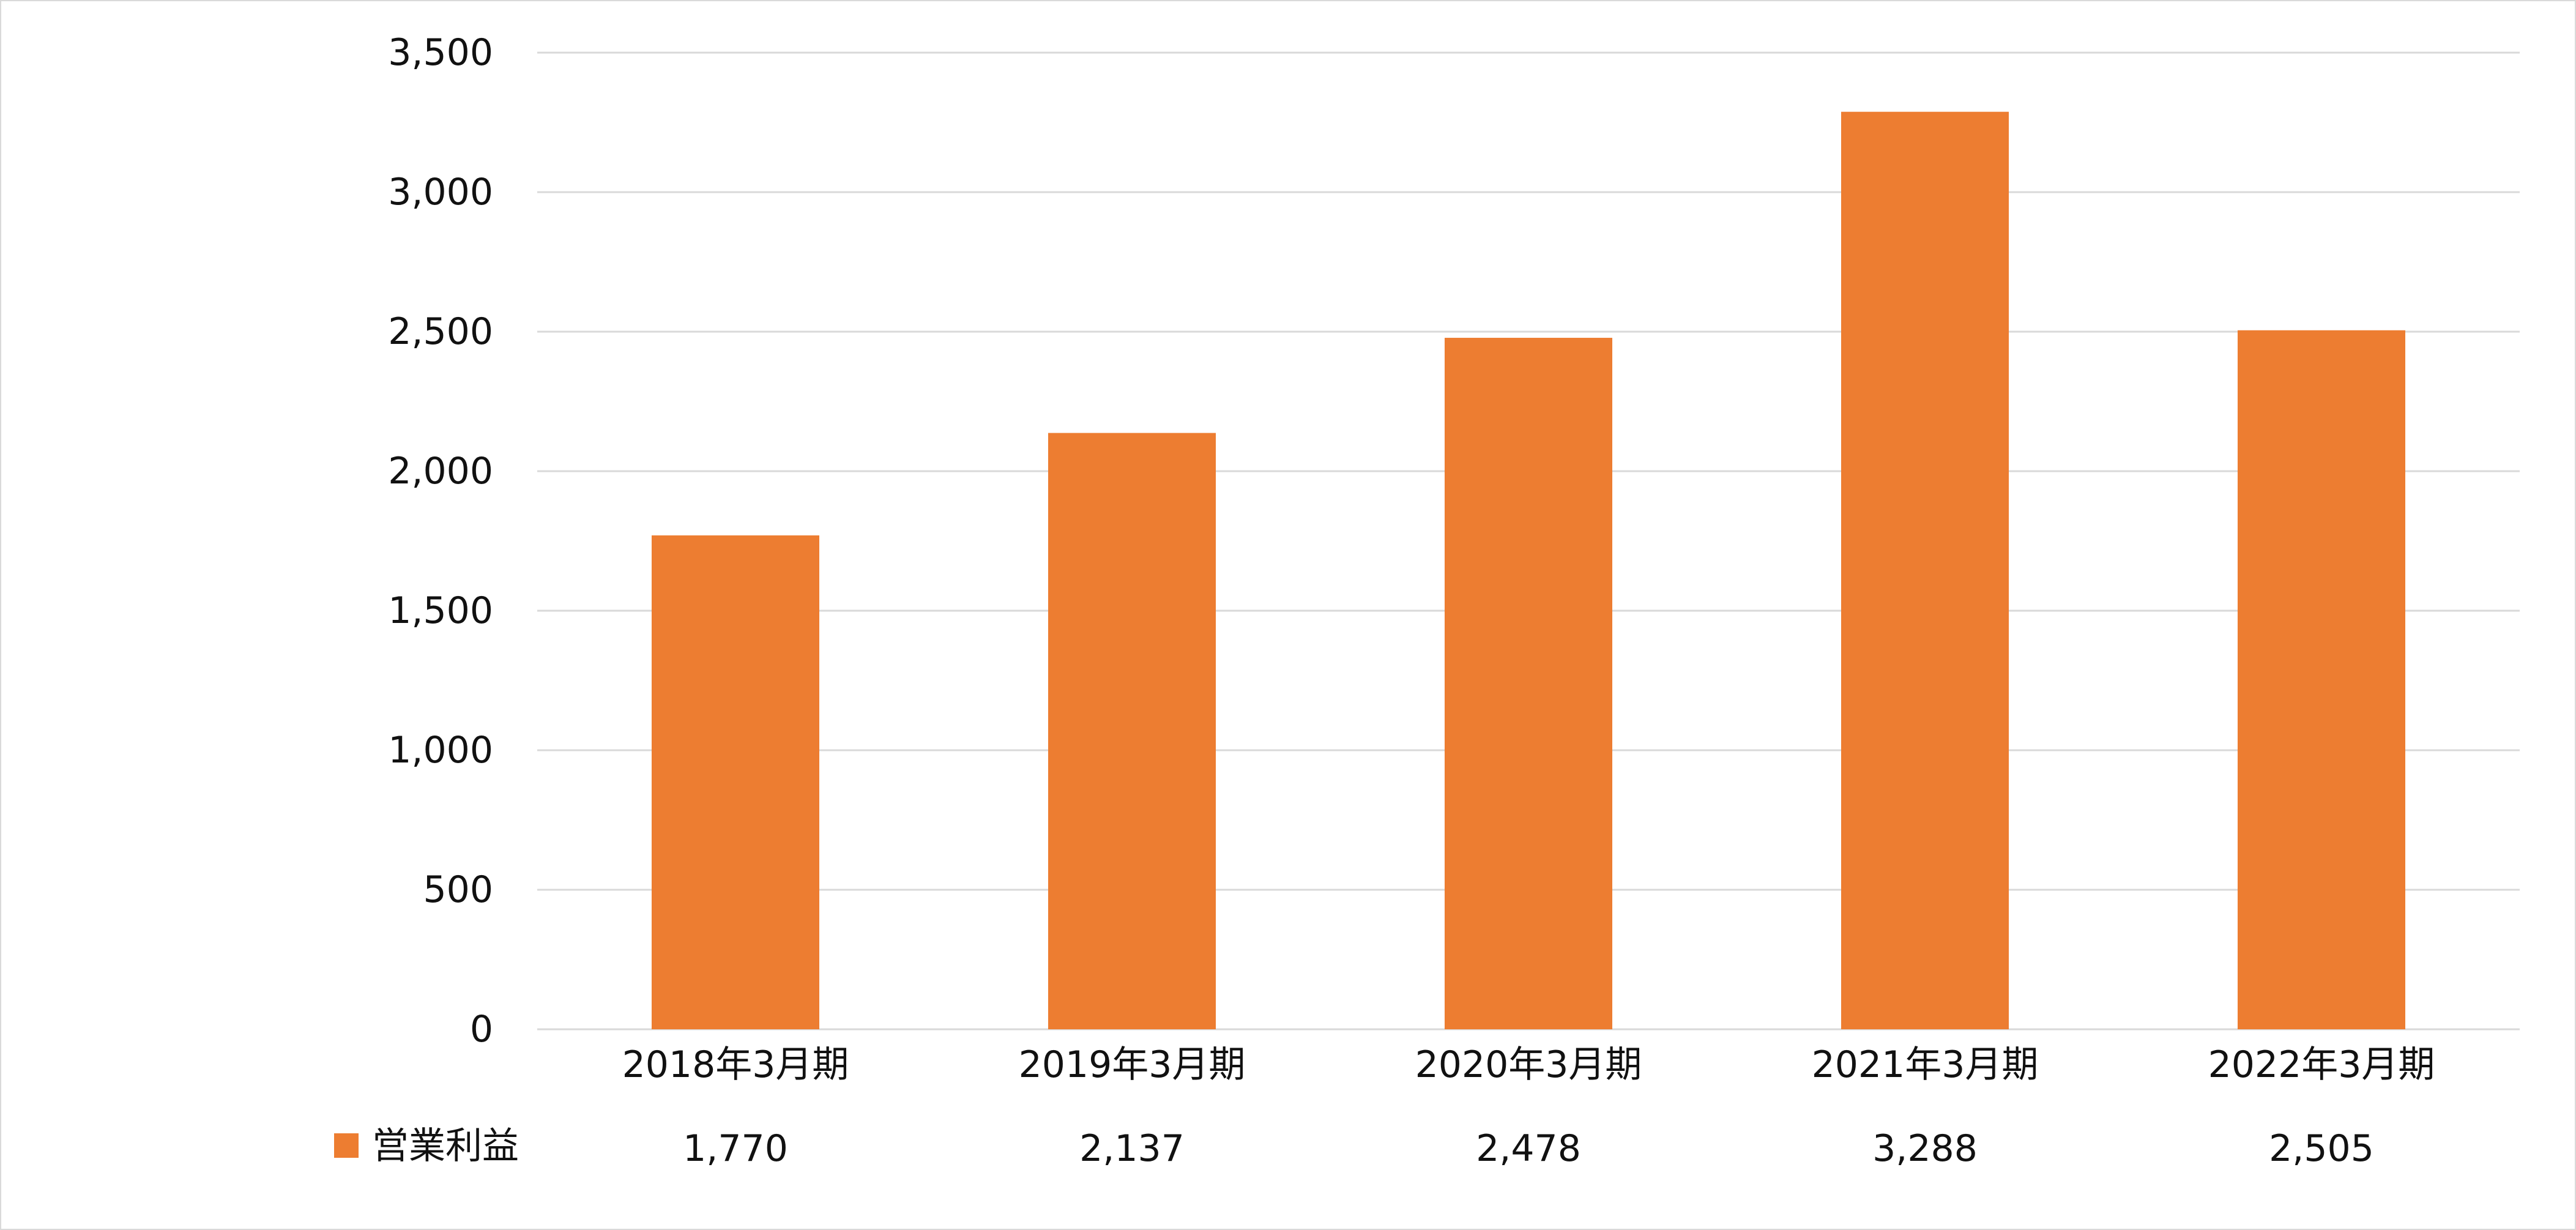  I want to click on x-axis-category-labels: 2018年3月期 2019年3月期 2020年3月期 2021年3月期 2022年3月期, so click(1529, 1064).